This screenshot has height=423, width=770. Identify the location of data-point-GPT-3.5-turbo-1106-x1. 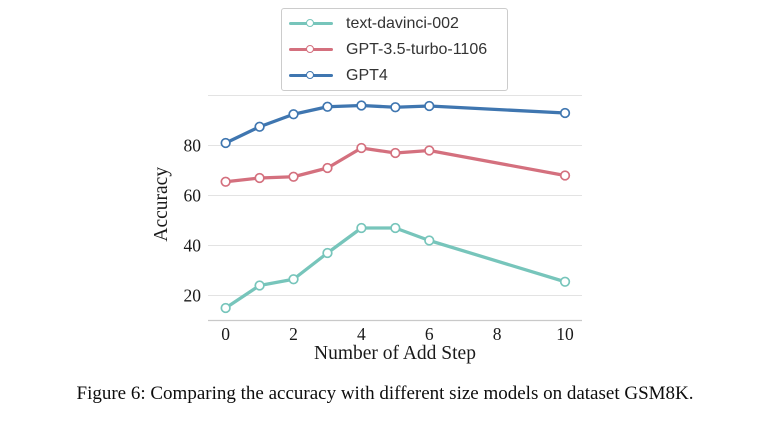
(259, 178).